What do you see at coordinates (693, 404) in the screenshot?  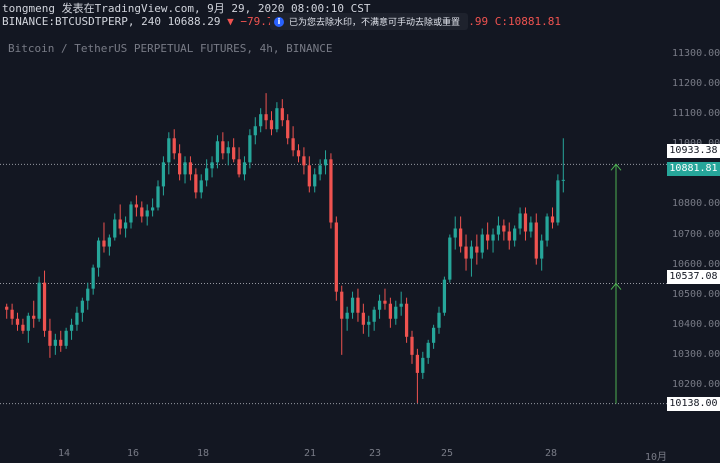 I see `price-badge-low: 10138.00` at bounding box center [693, 404].